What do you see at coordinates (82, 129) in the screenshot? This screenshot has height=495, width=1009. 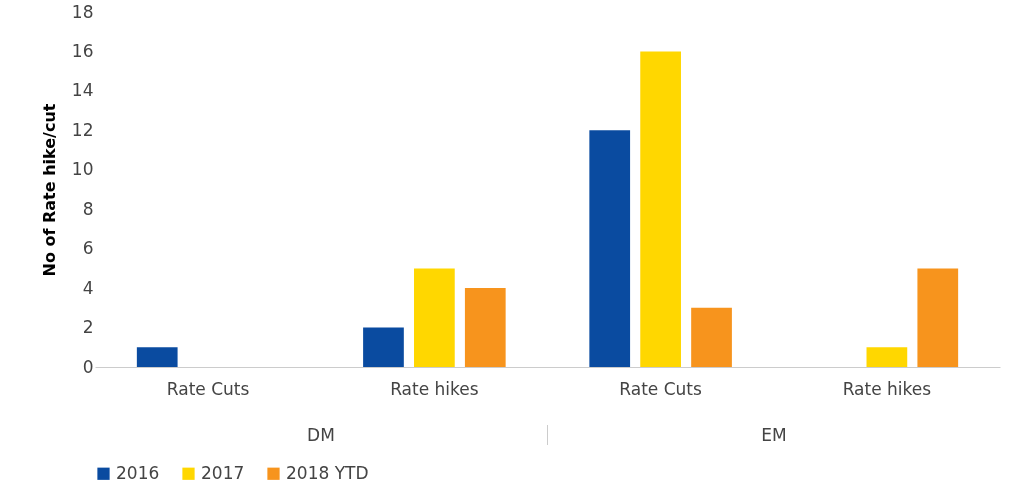 I see `y-tick-label: 12` at bounding box center [82, 129].